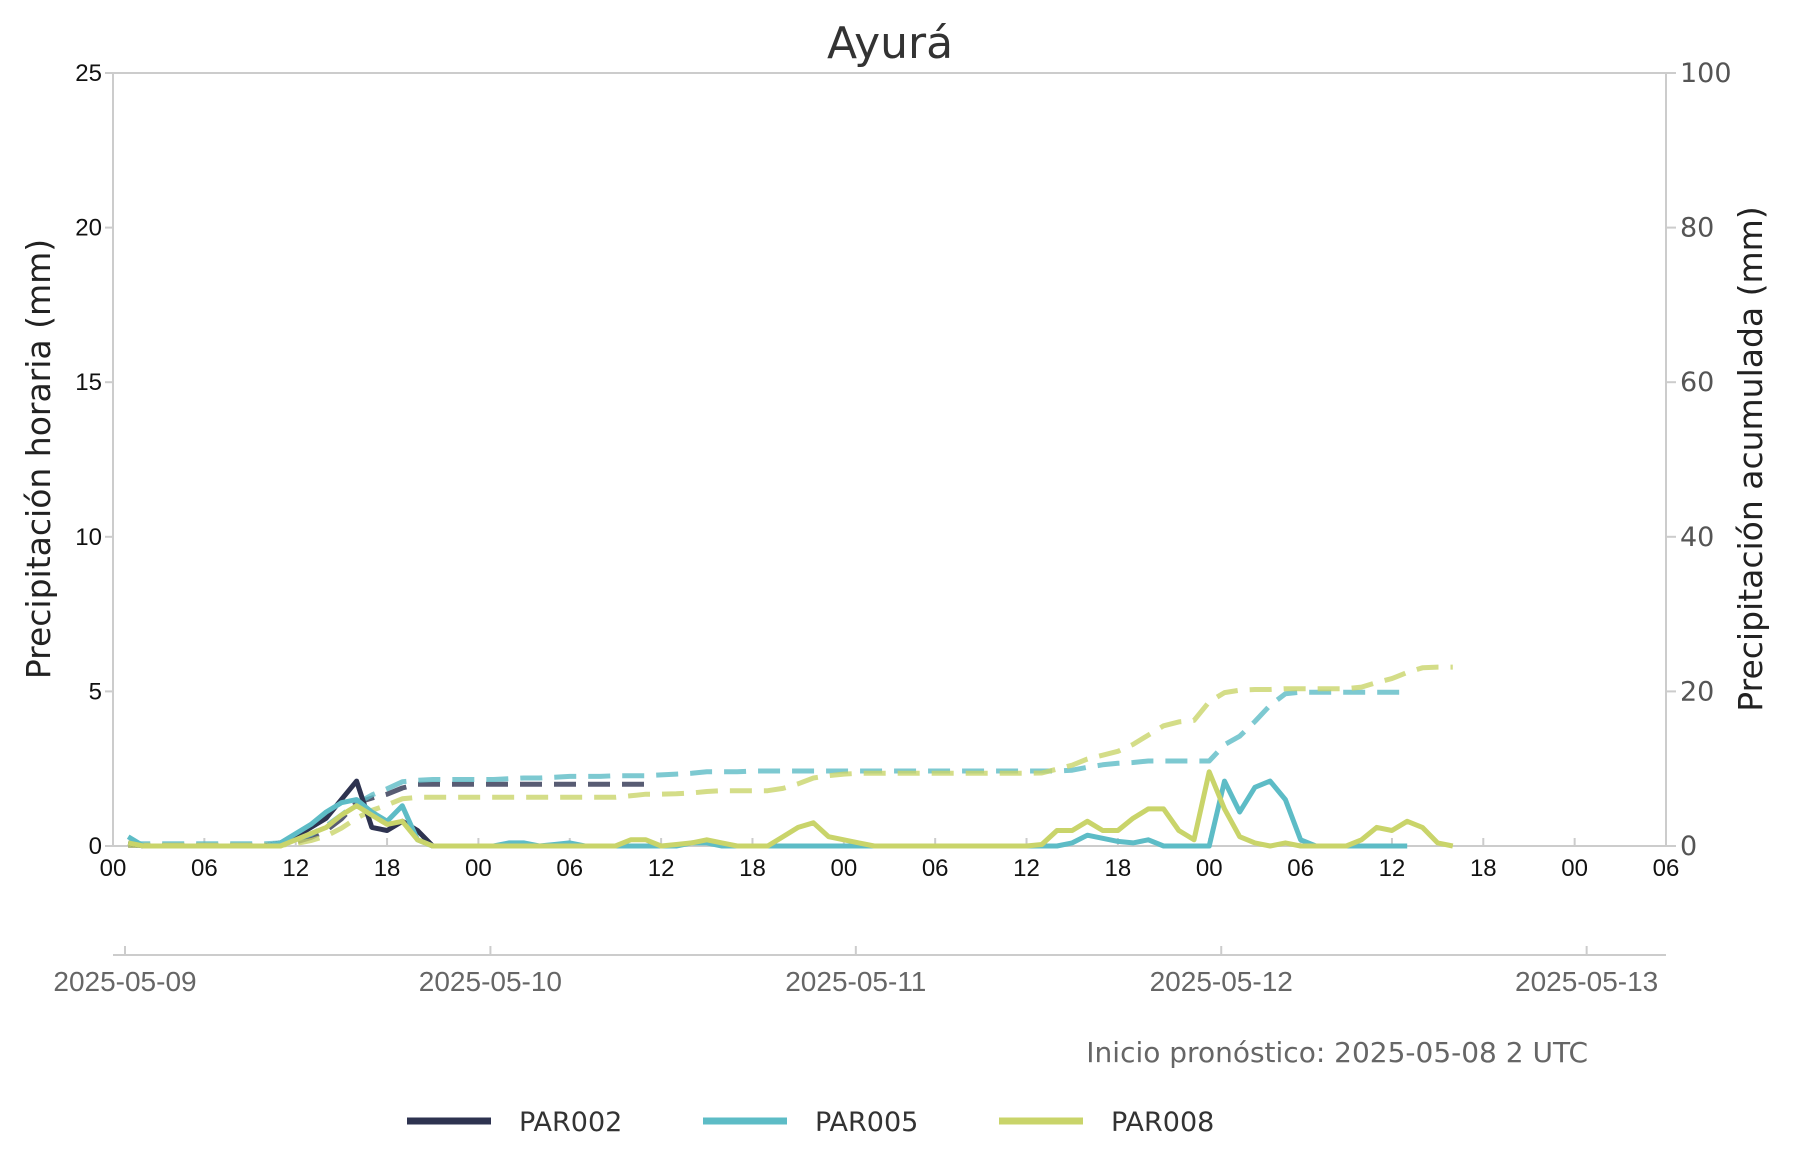 The height and width of the screenshot is (1175, 1799). I want to click on legend-item-par002: PAR002, so click(514, 1122).